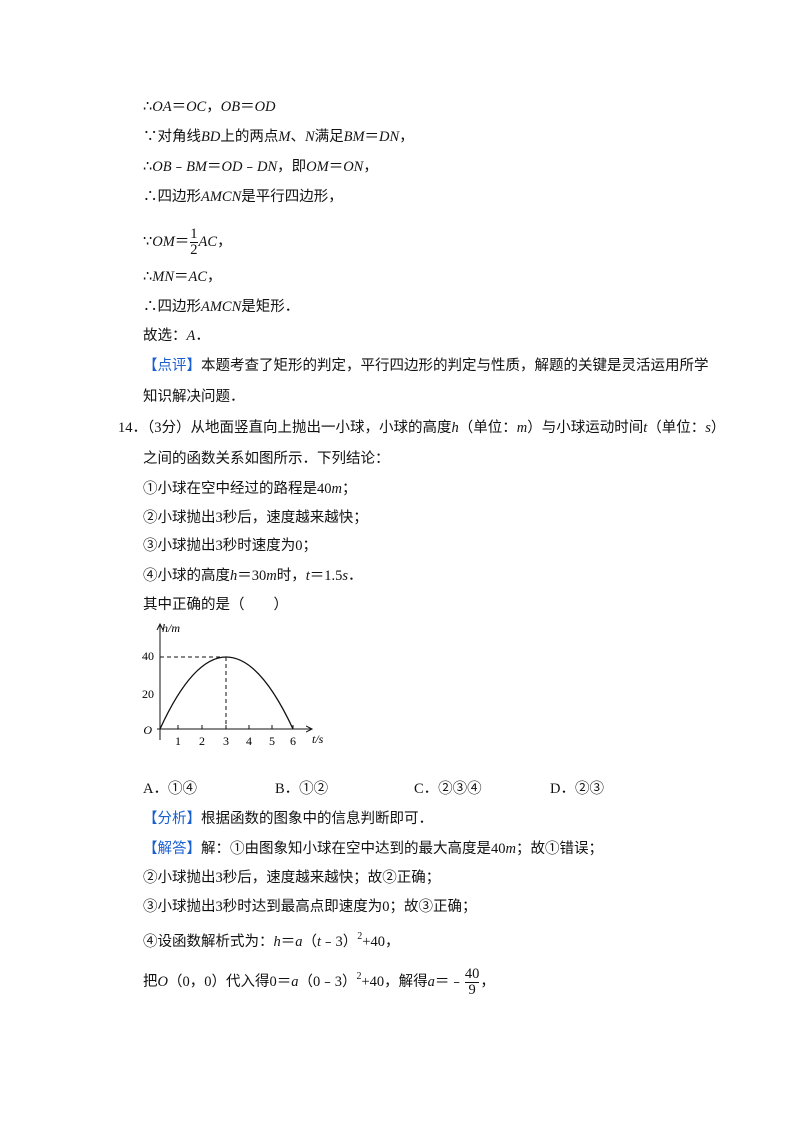 This screenshot has height=1132, width=800. What do you see at coordinates (577, 789) in the screenshot?
I see `option: D．②③` at bounding box center [577, 789].